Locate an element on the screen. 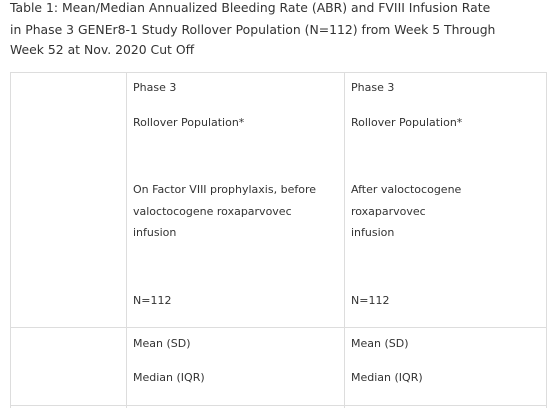 The image size is (554, 408). header-condition: On Factor VIII prophylaxis, before is located at coordinates (224, 189).